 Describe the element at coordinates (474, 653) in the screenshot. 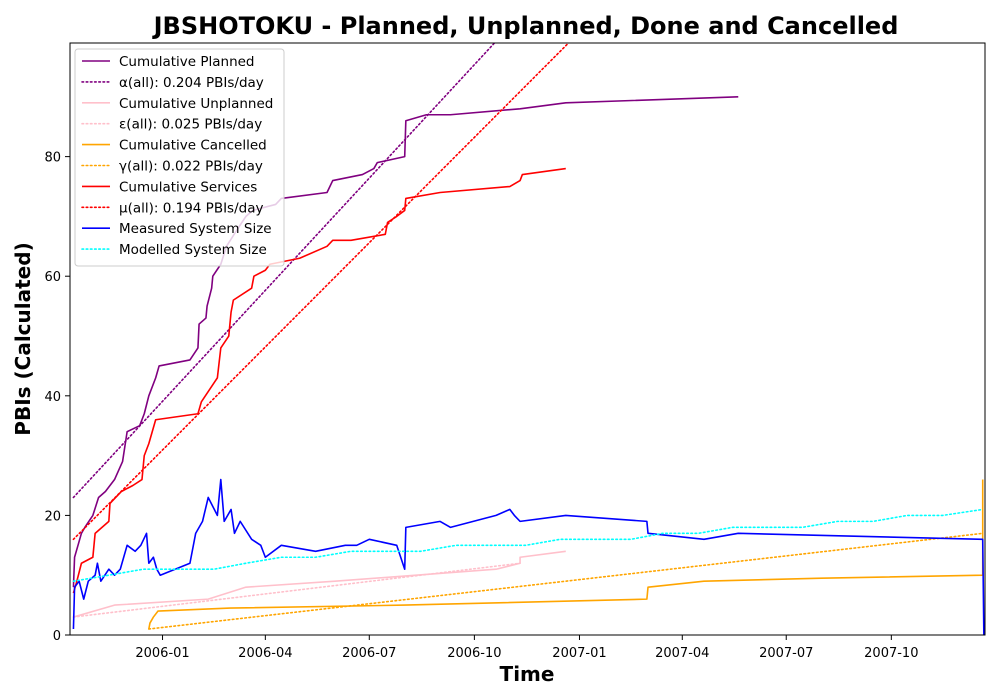

I see `x-tick-label: 2006-10` at that location.